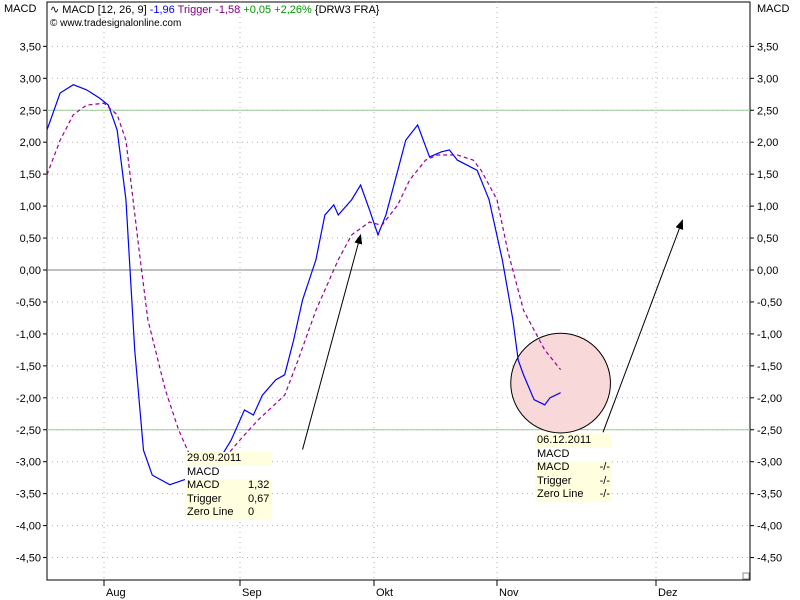 The image size is (800, 600). What do you see at coordinates (259, 485) in the screenshot?
I see `row-value: 1,32` at bounding box center [259, 485].